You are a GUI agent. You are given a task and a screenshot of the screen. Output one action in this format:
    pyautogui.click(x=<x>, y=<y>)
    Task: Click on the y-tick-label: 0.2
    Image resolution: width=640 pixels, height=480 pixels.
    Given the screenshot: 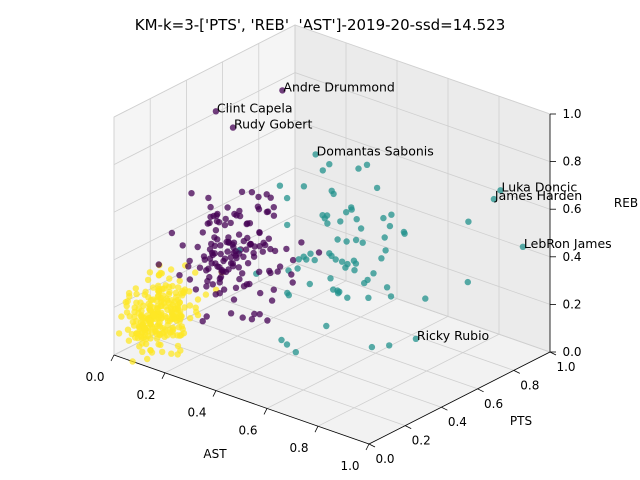 What is the action you would take?
    pyautogui.click(x=421, y=441)
    